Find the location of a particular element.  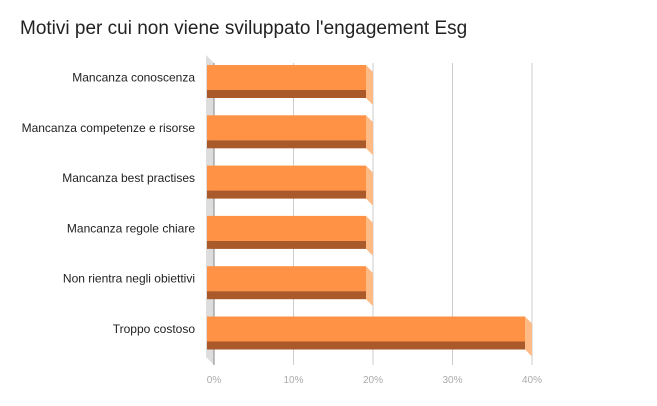

category-label: Troppo costoso is located at coordinates (154, 329).